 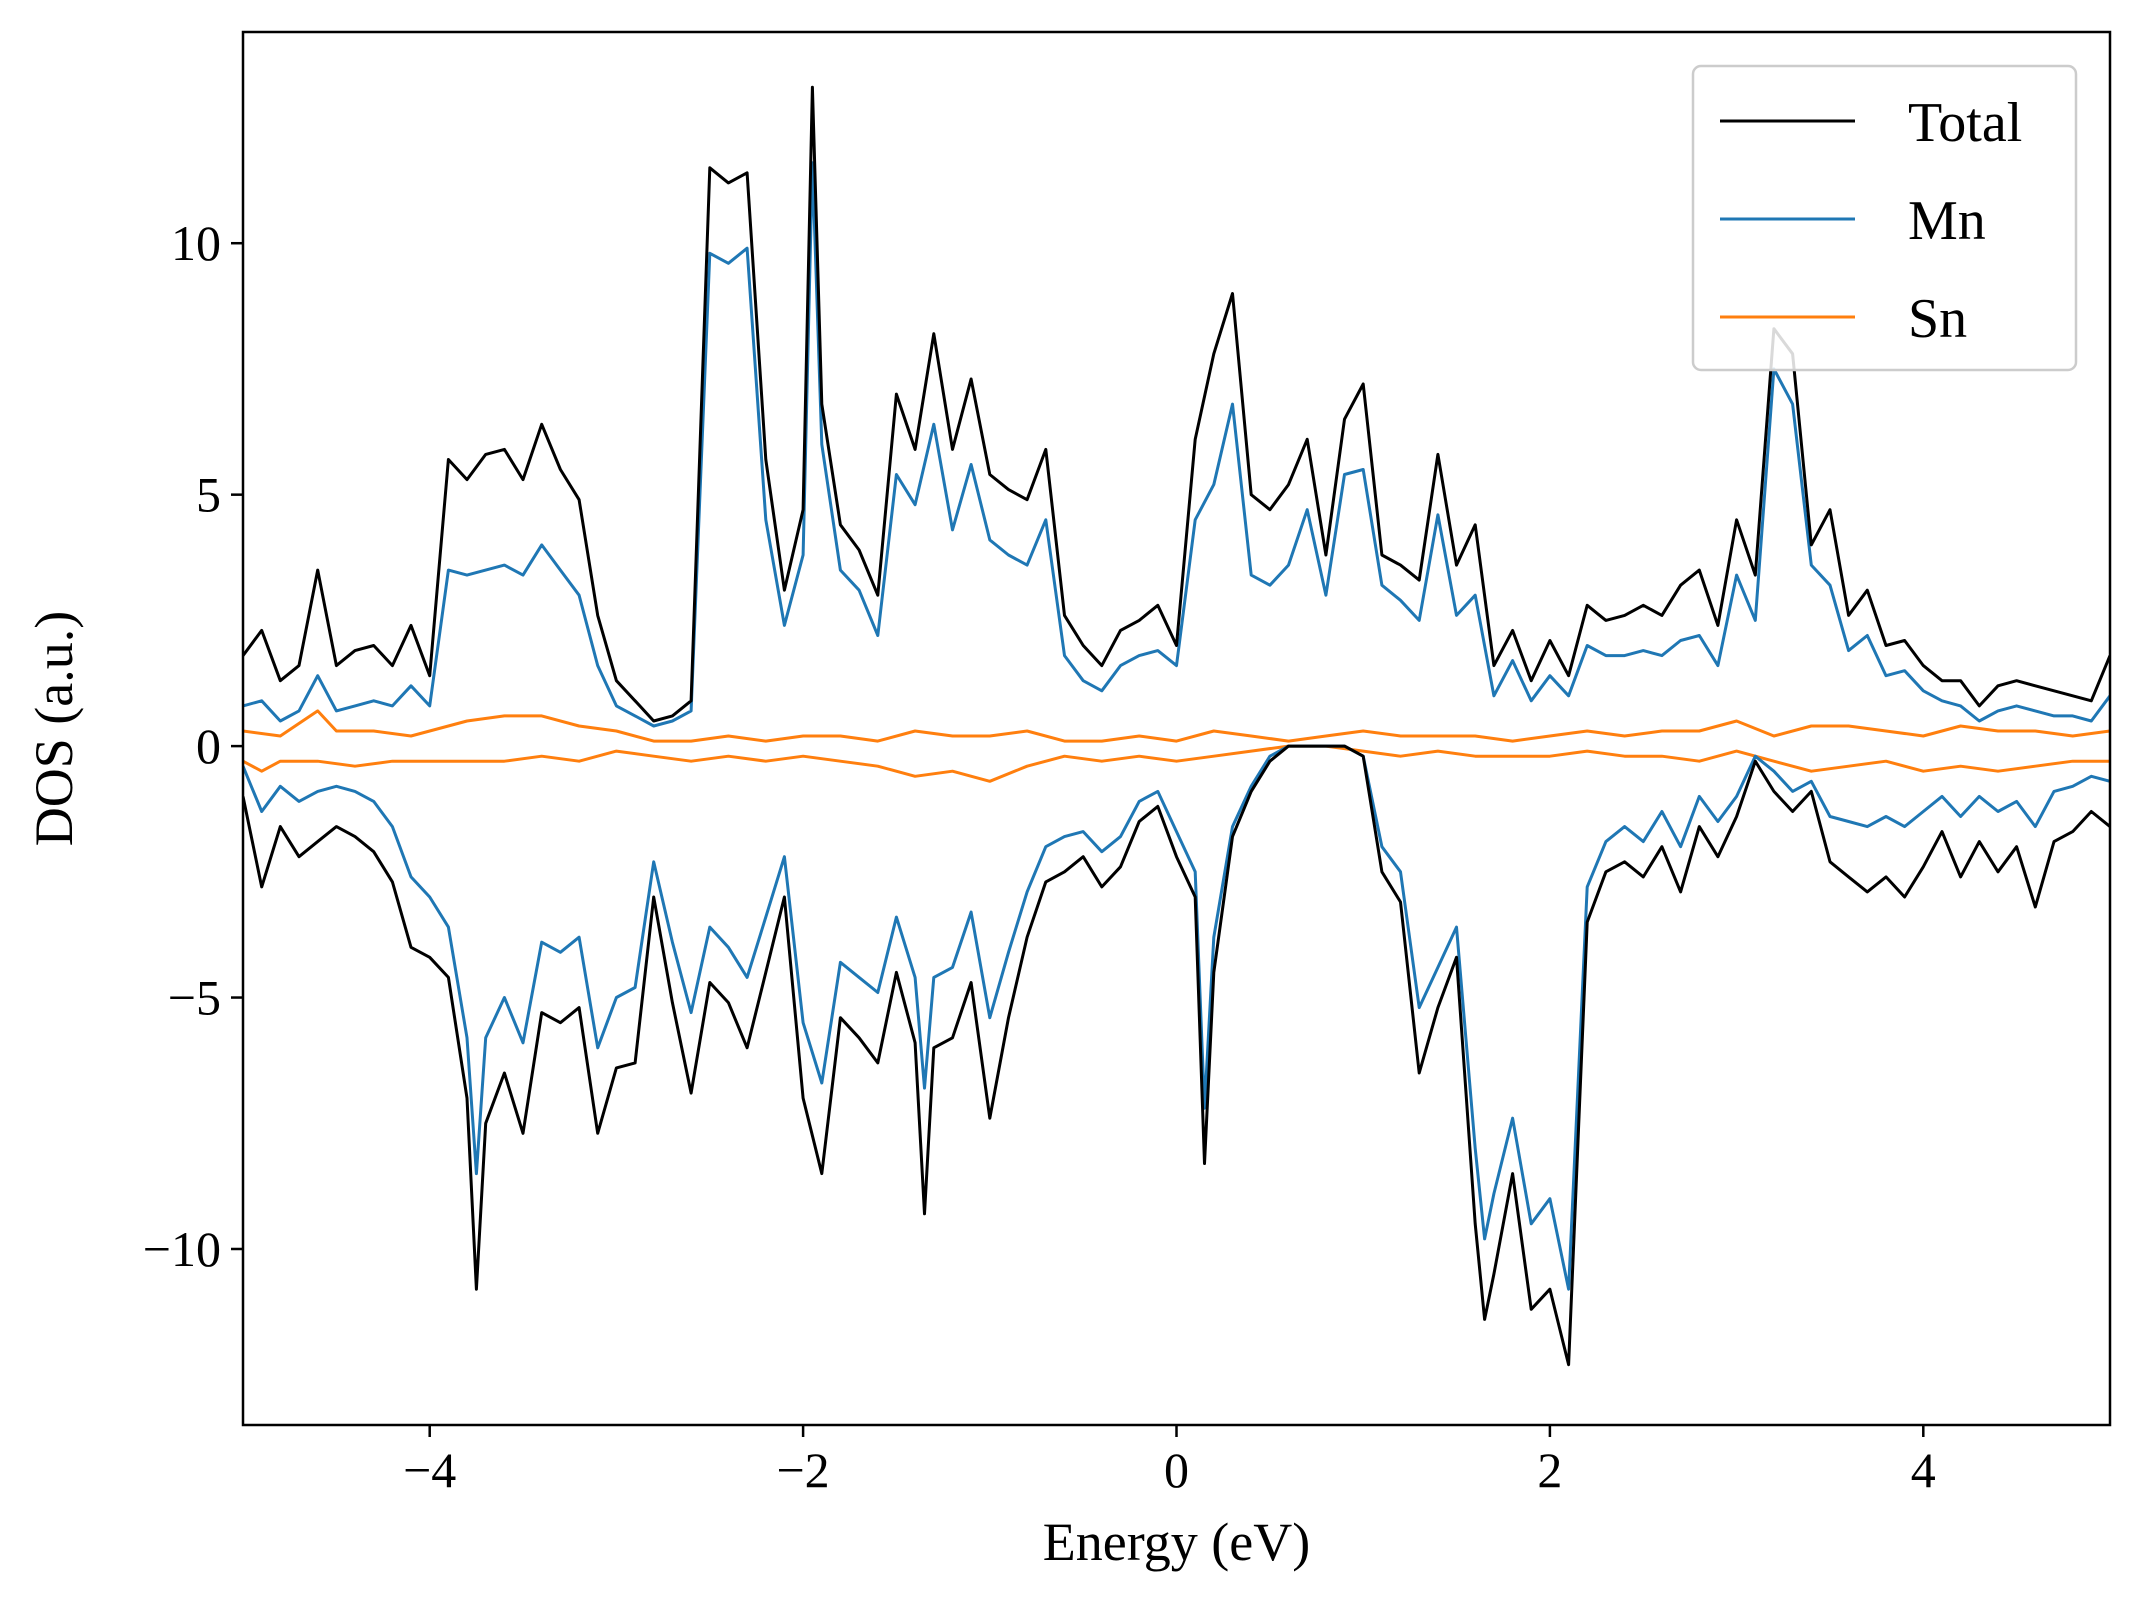 What do you see at coordinates (802, 1470) in the screenshot?
I see `x-tick-label: −2` at bounding box center [802, 1470].